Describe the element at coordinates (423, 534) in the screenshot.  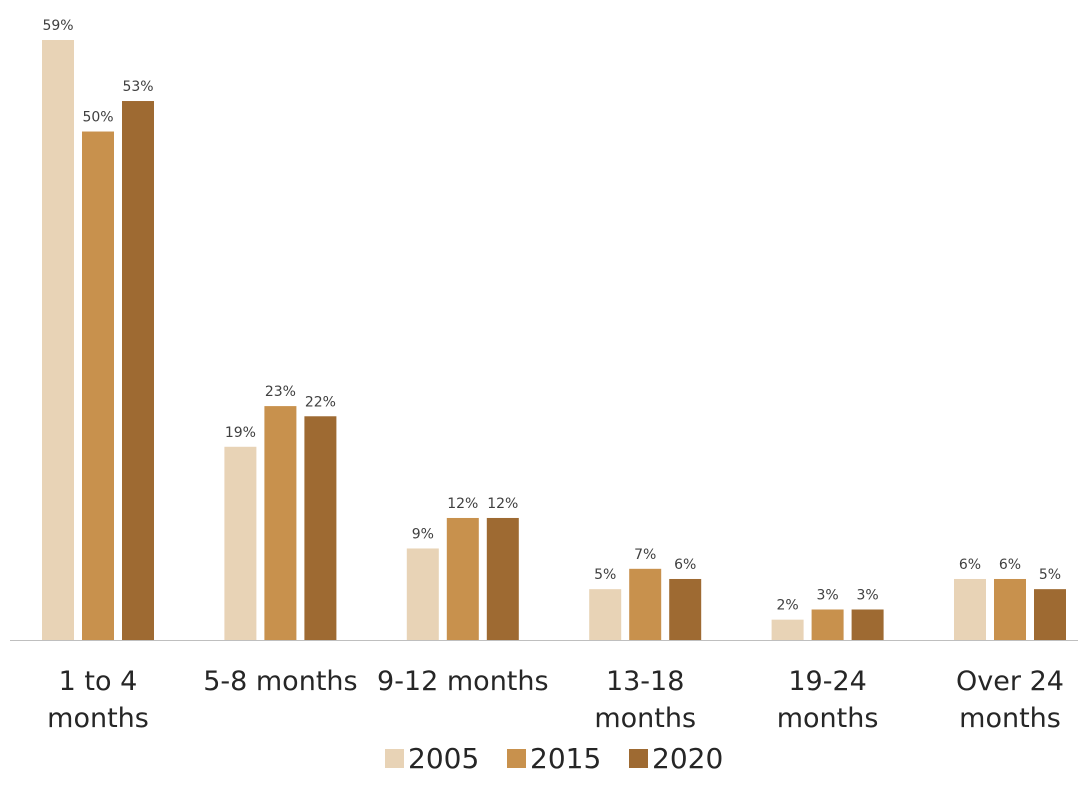
I see `data-label-2005-cat-2: 9%` at that location.